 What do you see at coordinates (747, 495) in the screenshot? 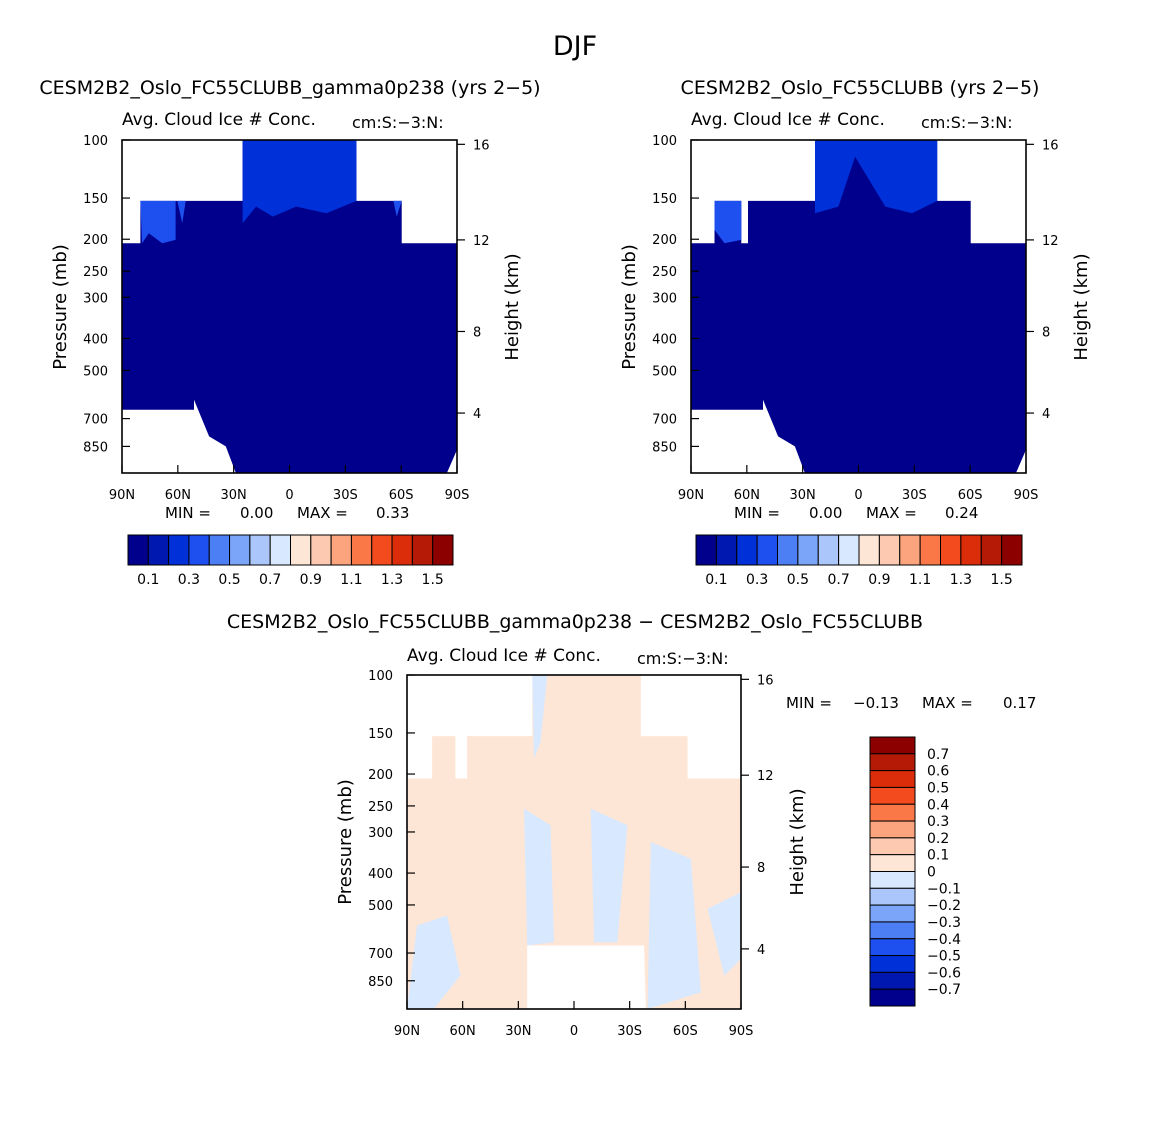
I see `x-tick-label: 60N` at bounding box center [747, 495].